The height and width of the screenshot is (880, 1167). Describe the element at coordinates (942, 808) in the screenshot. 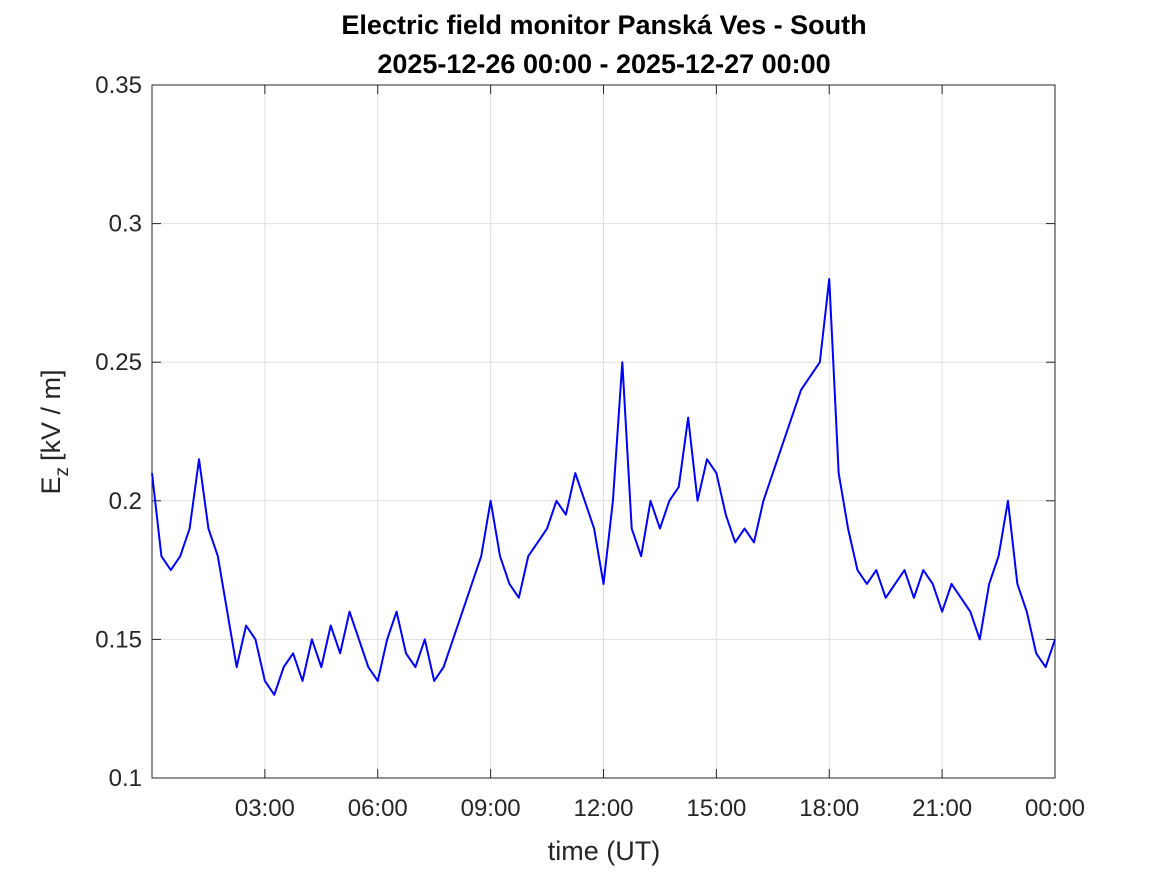

I see `x-tick-label: 21:00` at that location.